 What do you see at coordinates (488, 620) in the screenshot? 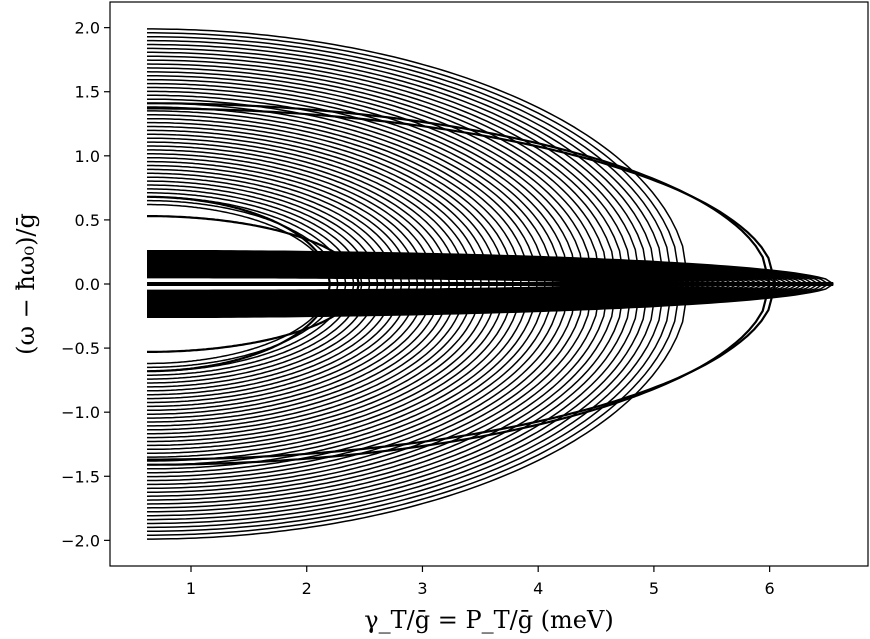
I see `x-axis-label: γ_T/ḡ = P_T/ḡ (meV)` at bounding box center [488, 620].